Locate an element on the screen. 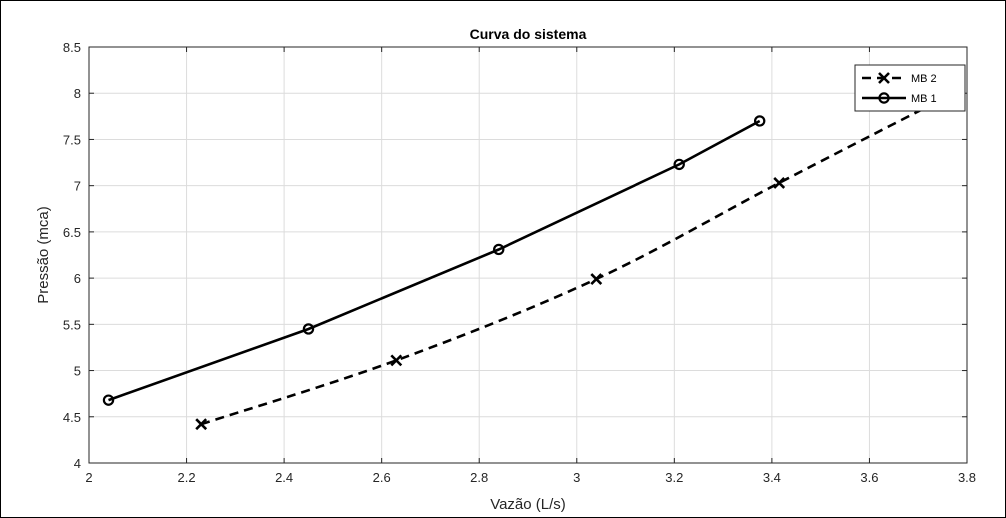 The height and width of the screenshot is (518, 1006). y-tick-label: 4.5 is located at coordinates (72, 417).